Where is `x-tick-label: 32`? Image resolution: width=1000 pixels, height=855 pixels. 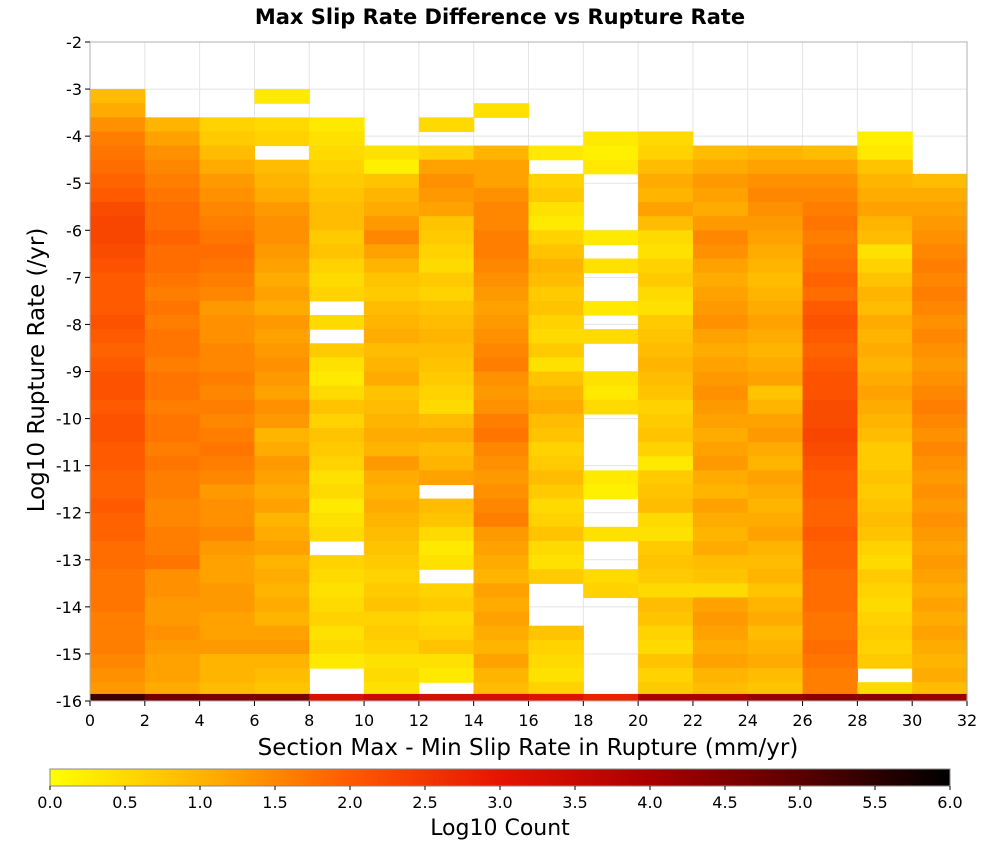 x-tick-label: 32 is located at coordinates (967, 720).